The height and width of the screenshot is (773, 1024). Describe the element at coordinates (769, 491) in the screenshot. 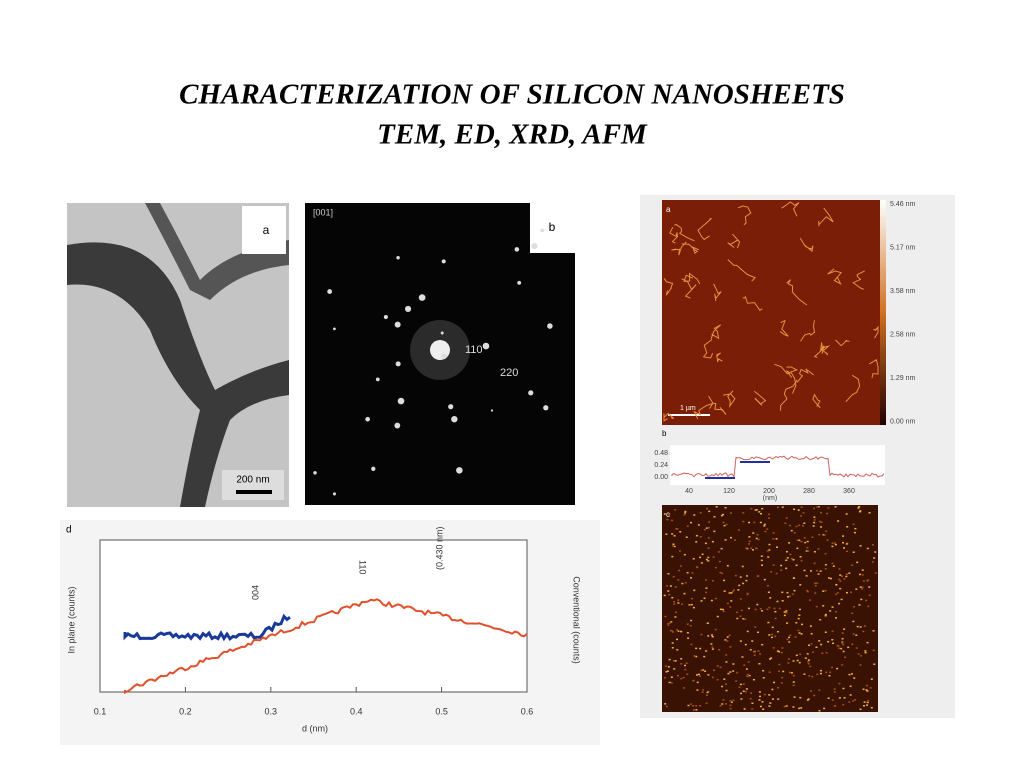

I see `profile-x-tick: 200` at that location.